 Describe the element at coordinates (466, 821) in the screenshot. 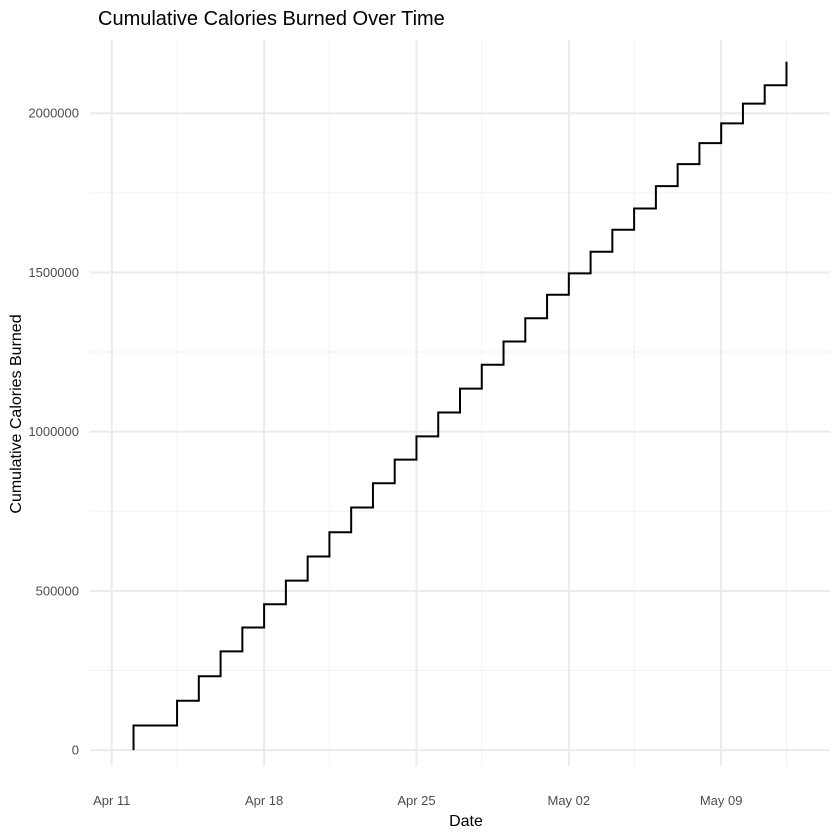

I see `x-axis-title: Date` at that location.